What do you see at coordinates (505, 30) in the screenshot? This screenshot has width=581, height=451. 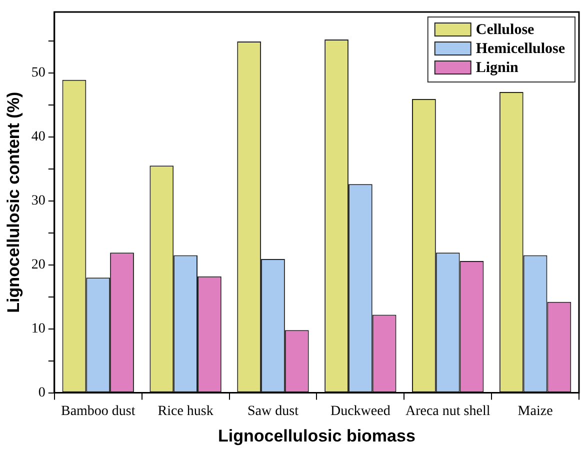 I see `legend-label: Cellulose` at bounding box center [505, 30].